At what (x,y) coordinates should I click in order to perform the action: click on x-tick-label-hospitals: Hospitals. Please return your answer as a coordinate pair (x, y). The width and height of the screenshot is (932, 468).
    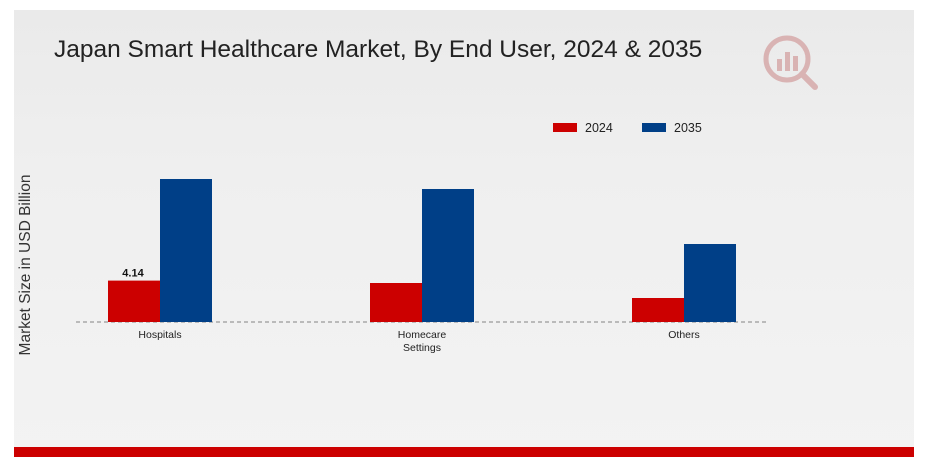
    Looking at the image, I should click on (159, 335).